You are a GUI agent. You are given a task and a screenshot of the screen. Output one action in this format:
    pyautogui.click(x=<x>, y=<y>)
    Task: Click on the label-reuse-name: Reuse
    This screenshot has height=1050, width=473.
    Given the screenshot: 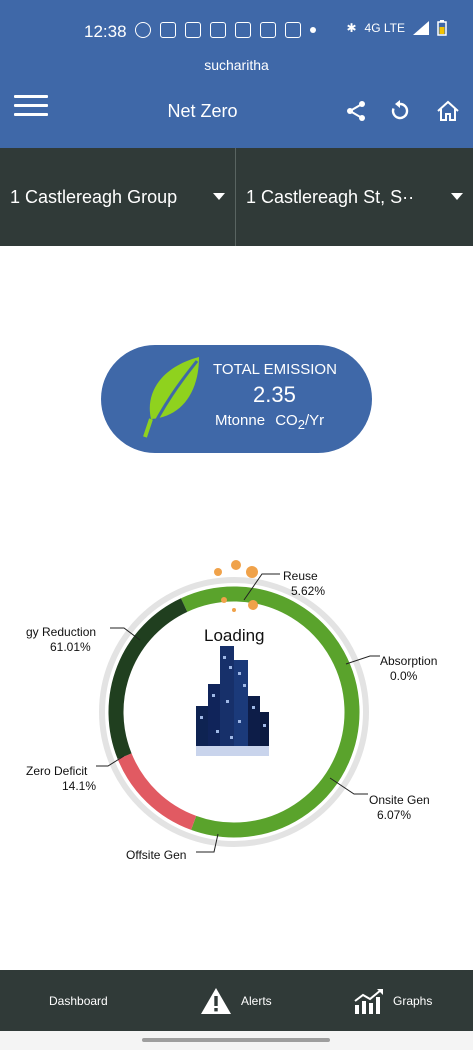 What is the action you would take?
    pyautogui.click(x=300, y=576)
    